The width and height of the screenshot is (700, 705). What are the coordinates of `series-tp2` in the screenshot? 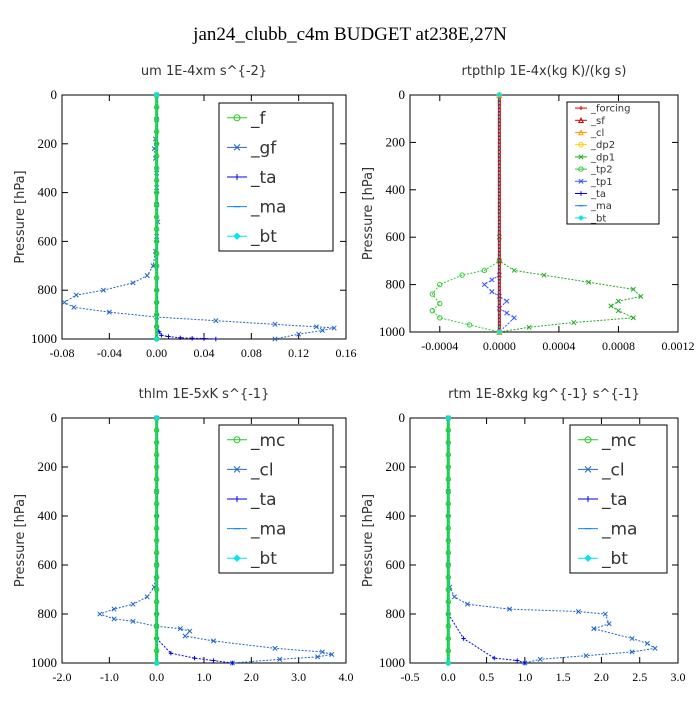 It's located at (466, 213).